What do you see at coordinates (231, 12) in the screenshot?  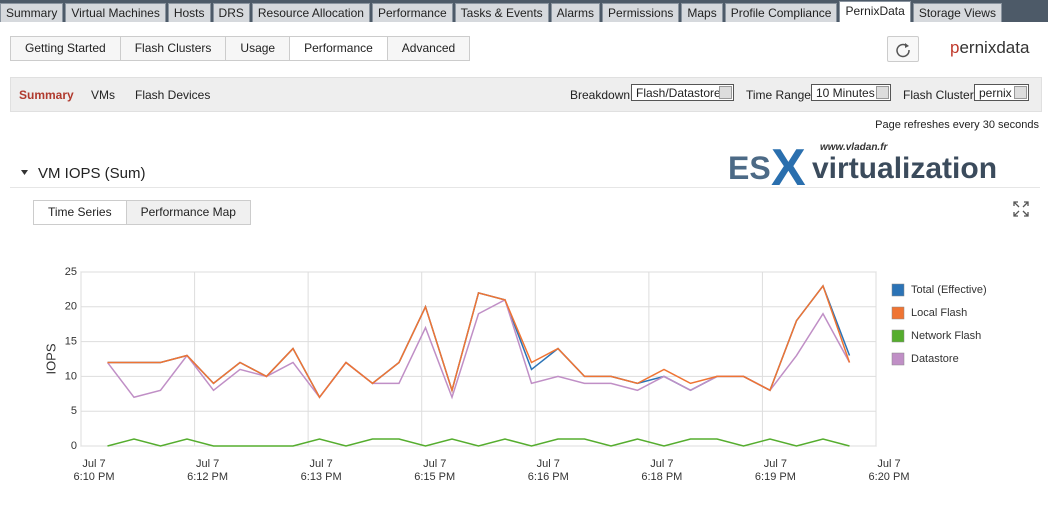 I see `tab: DRS` at bounding box center [231, 12].